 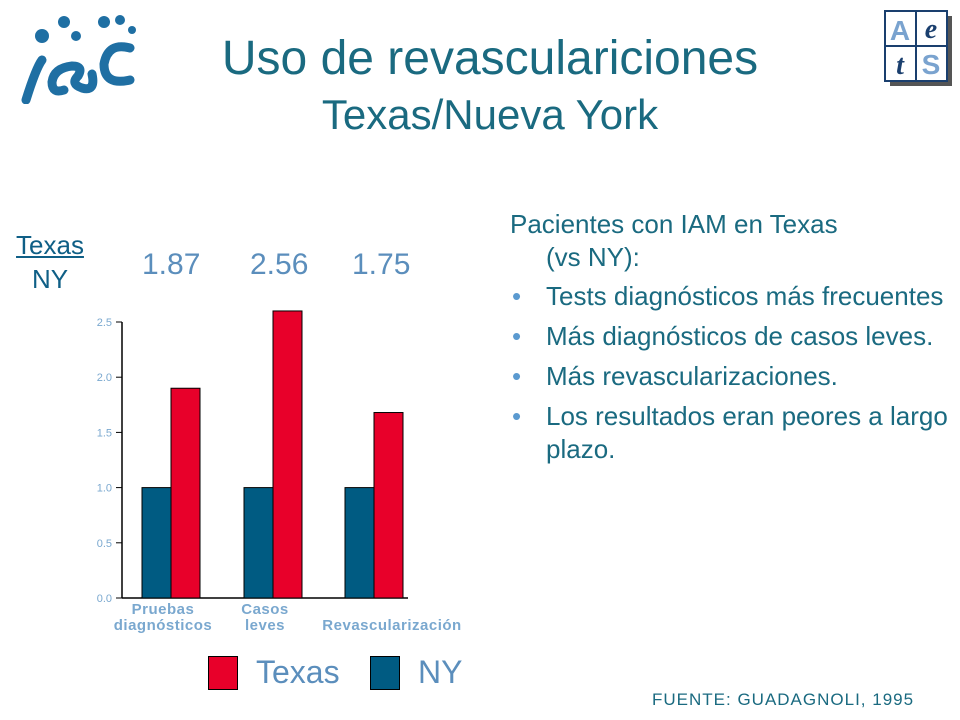 What do you see at coordinates (385, 673) in the screenshot?
I see `legend-swatch-ny` at bounding box center [385, 673].